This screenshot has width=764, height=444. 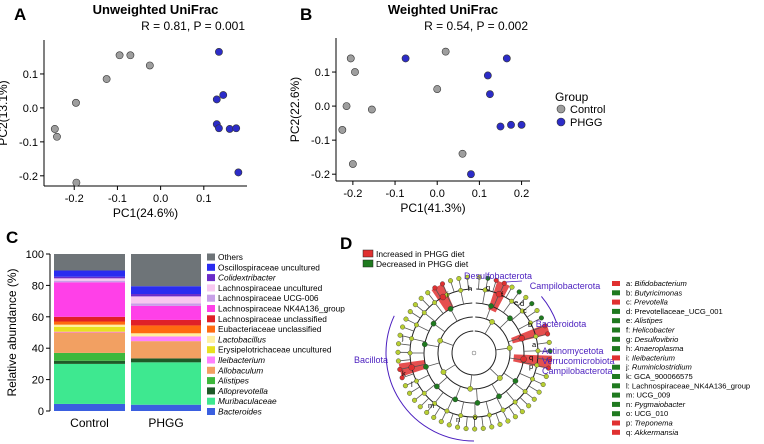 I want to click on legend-label-lachnospiraceae-ucg-006: Lachnospiraceae UCG-006, so click(x=268, y=298).